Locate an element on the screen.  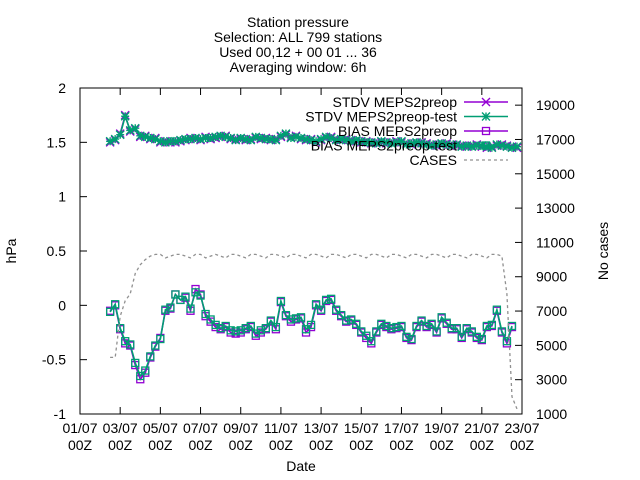
y-tick-label: 1.5 is located at coordinates (57, 142).